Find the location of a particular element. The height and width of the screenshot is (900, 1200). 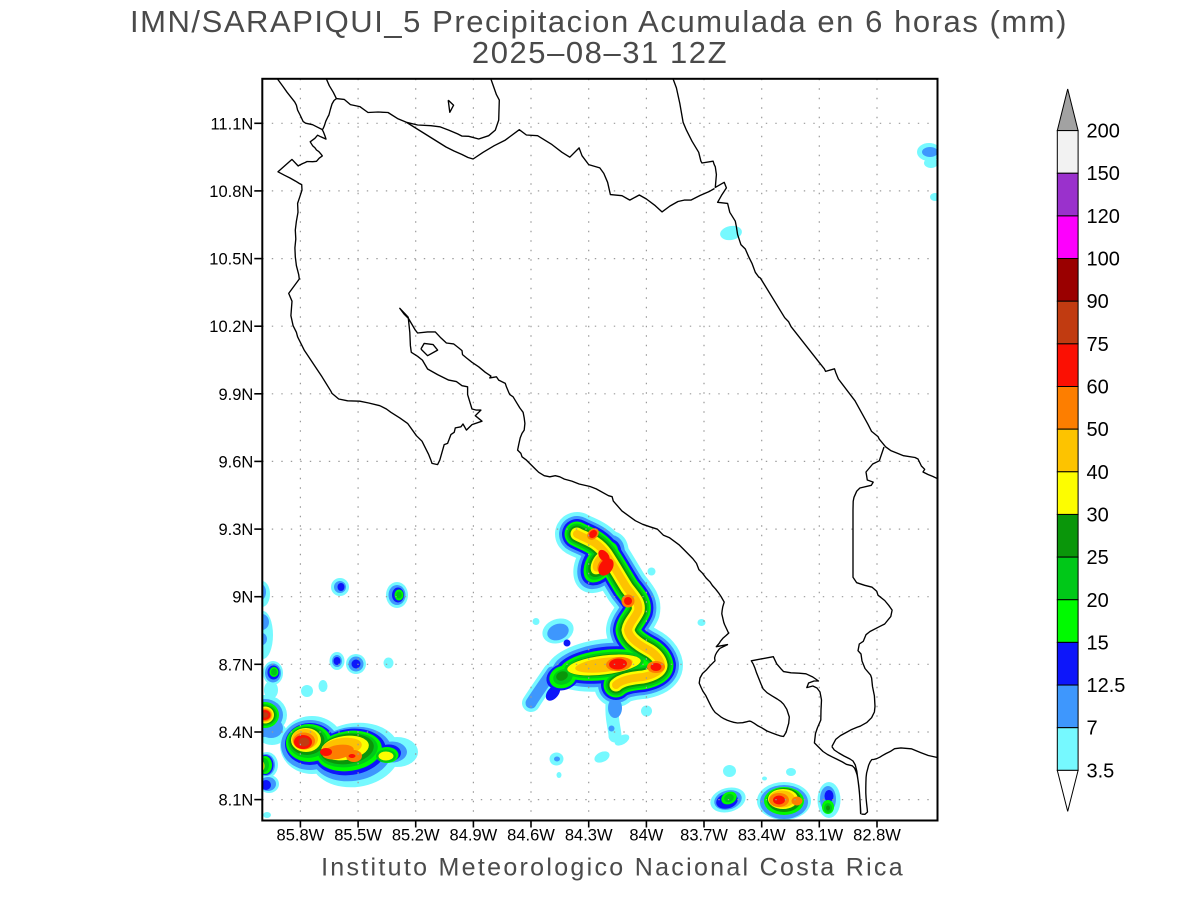

svg-text: 84W is located at coordinates (646, 836).